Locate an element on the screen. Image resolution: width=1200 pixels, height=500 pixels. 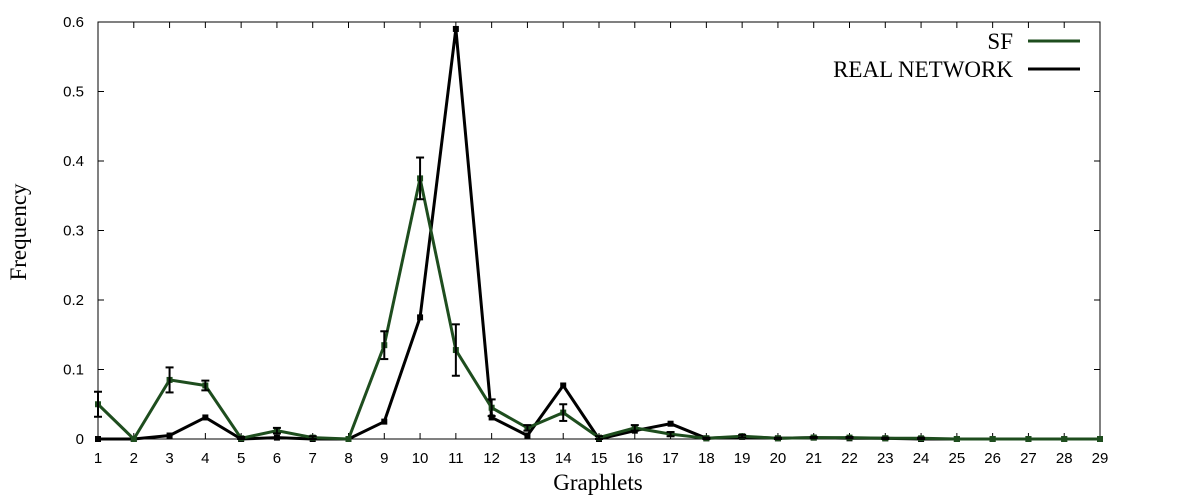
y-axis-title: Frequency is located at coordinates (18, 232).